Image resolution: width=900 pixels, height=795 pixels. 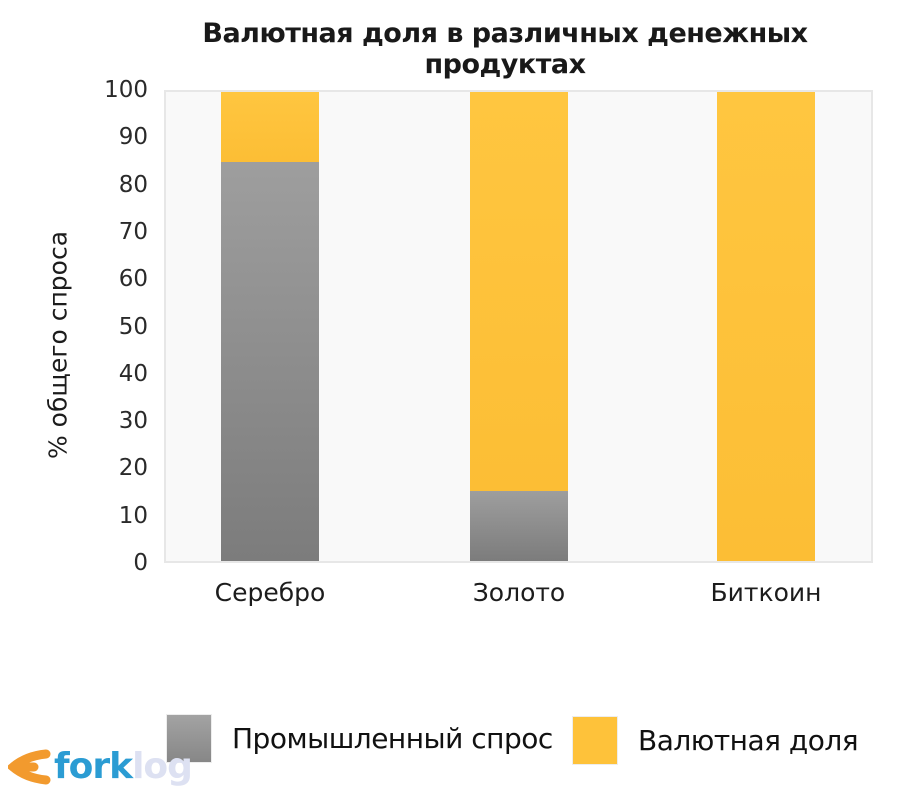 I want to click on y-tick-label: 20, so click(x=133, y=468).